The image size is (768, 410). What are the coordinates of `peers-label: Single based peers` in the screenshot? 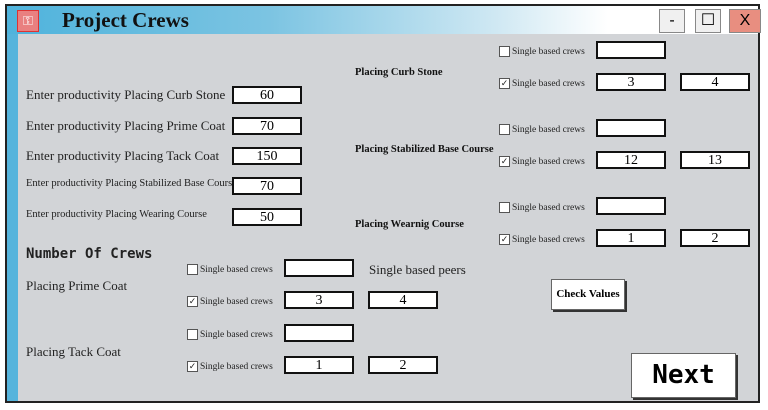 It's located at (417, 269).